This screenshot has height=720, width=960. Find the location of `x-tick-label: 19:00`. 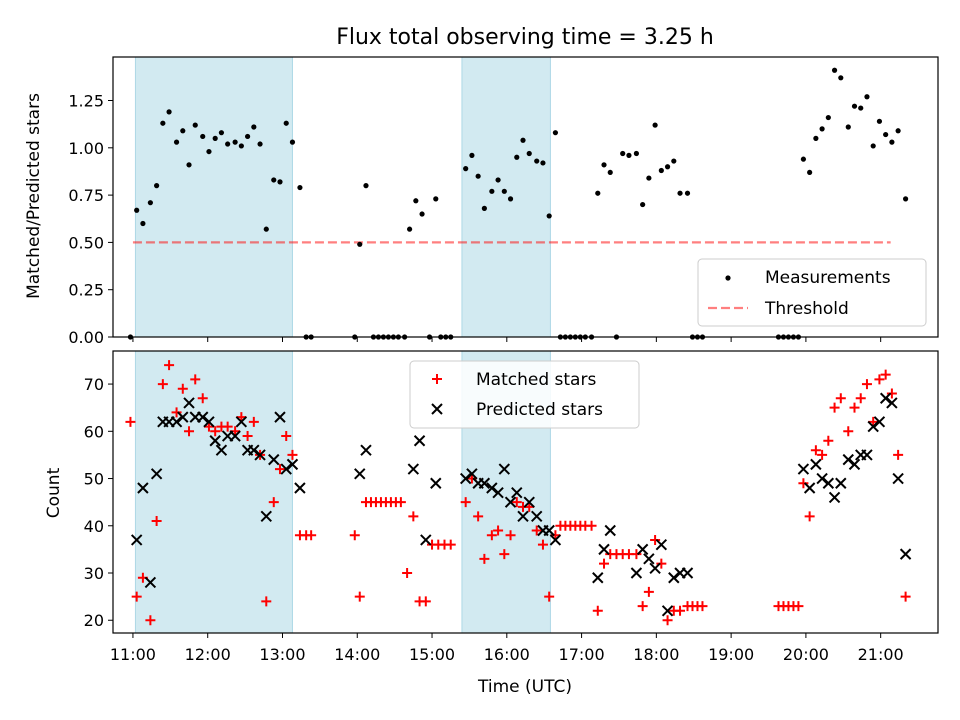

x-tick-label: 19:00 is located at coordinates (731, 654).